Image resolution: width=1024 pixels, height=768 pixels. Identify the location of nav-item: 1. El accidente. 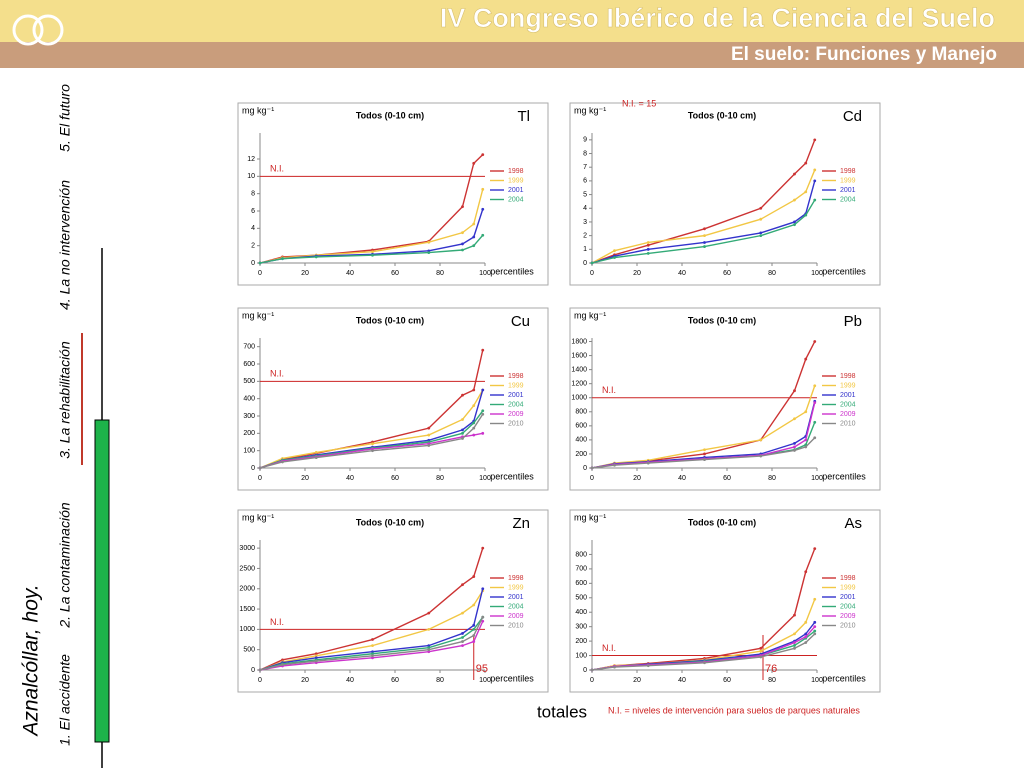
(65, 700).